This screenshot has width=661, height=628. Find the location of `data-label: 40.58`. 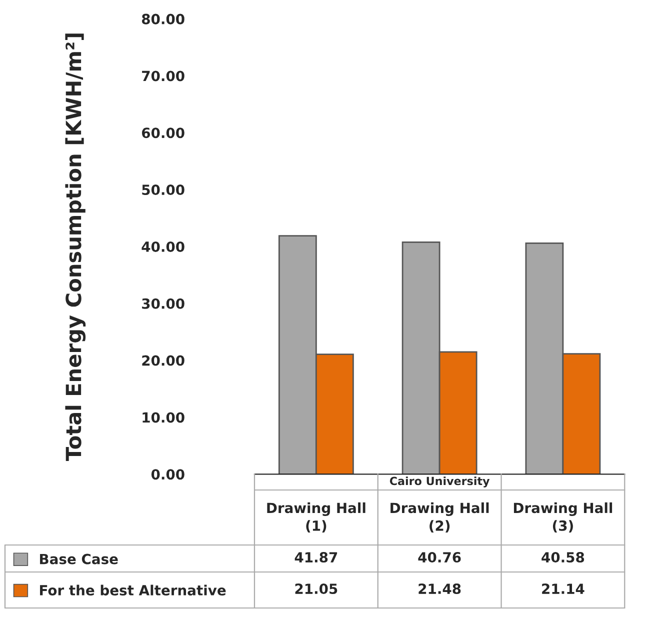

data-label: 40.58 is located at coordinates (563, 557).